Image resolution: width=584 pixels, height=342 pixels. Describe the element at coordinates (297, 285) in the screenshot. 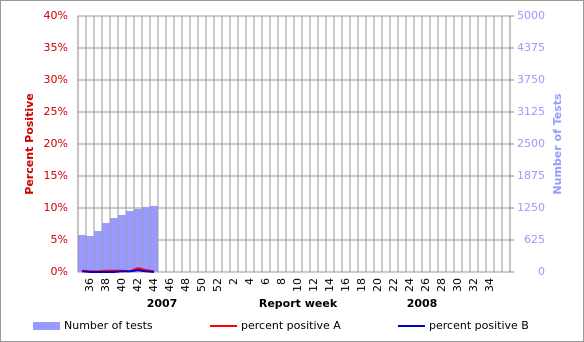

I see `x-tick-label: 10` at that location.